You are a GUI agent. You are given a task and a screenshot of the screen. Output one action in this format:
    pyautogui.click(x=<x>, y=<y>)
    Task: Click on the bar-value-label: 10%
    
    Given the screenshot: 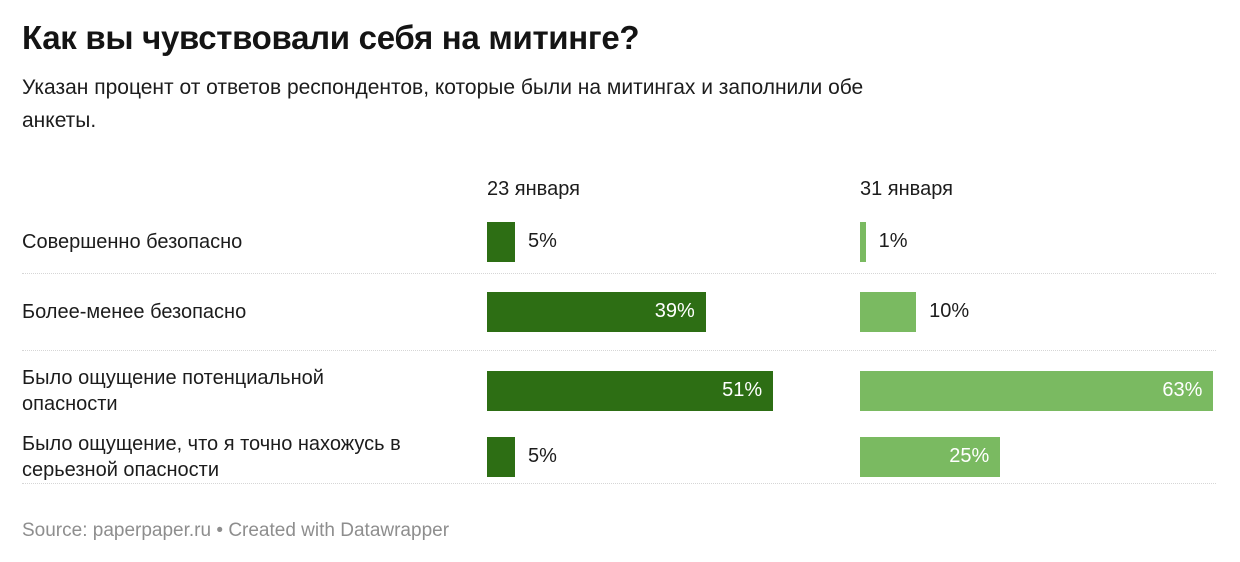 What is the action you would take?
    pyautogui.click(x=949, y=311)
    